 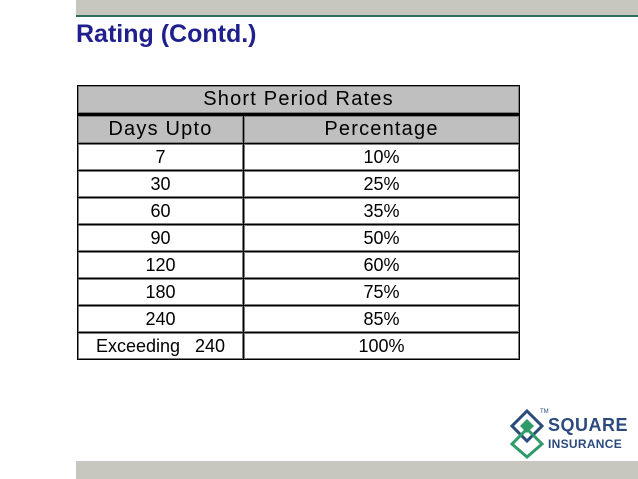 I want to click on table-row: 30 25%, so click(x=299, y=184).